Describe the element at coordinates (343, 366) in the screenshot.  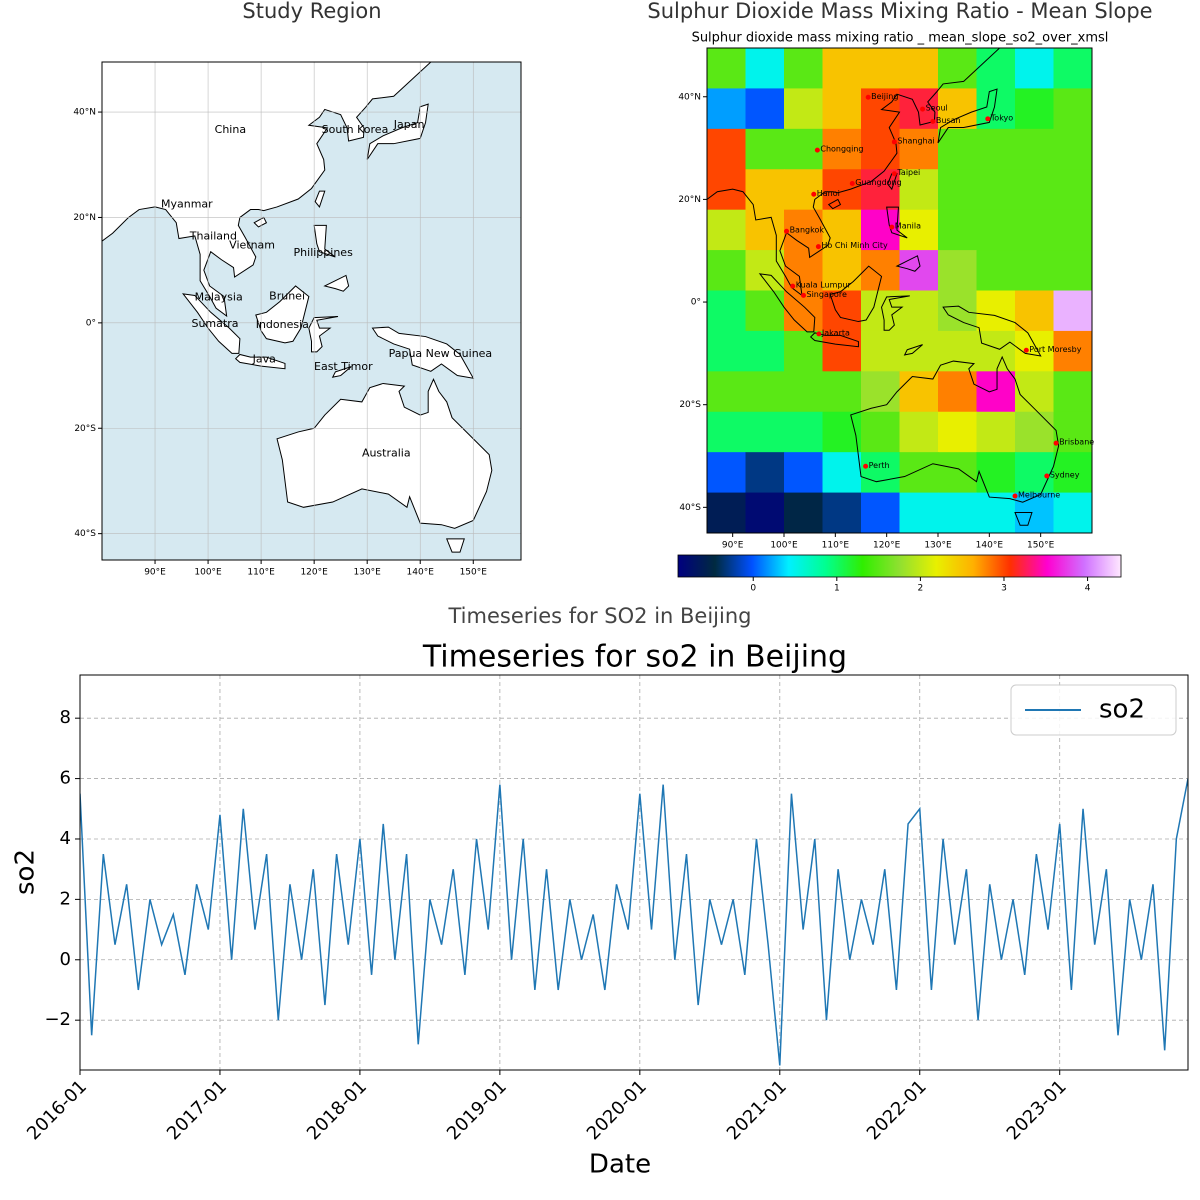
I see `region-label: East Timor` at that location.